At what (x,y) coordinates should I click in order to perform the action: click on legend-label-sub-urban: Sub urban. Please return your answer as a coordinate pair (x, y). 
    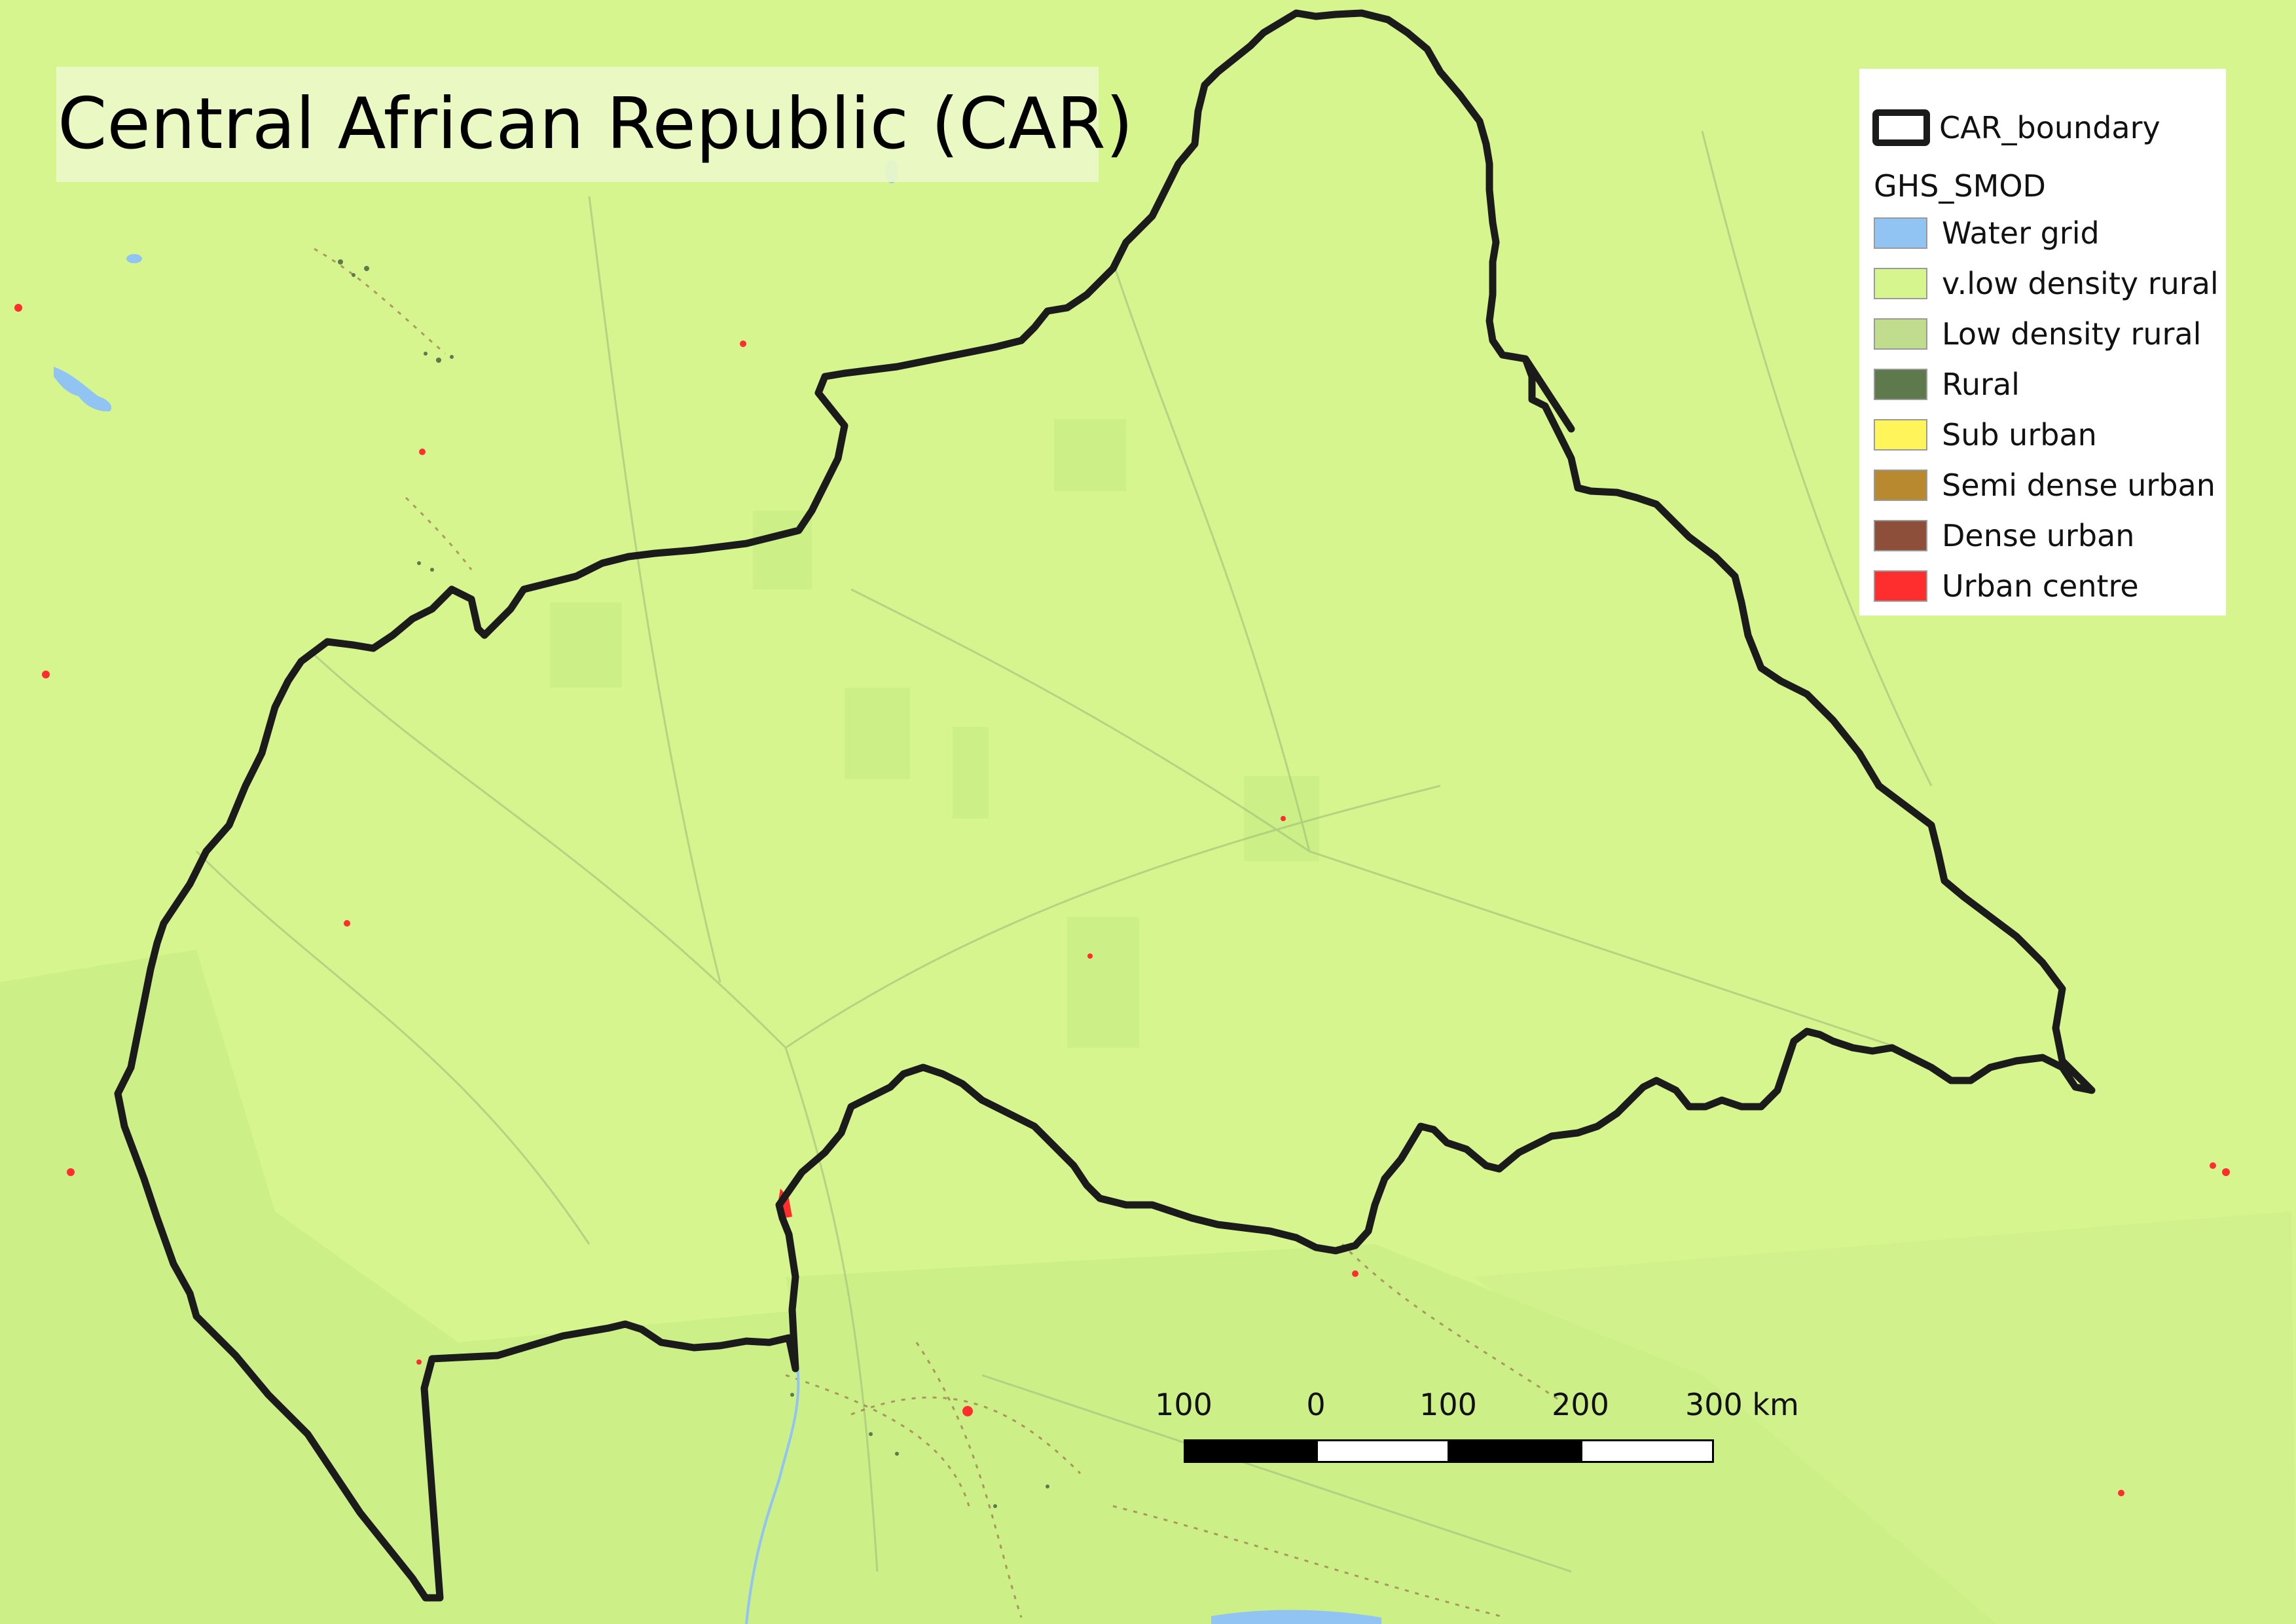
    Looking at the image, I should click on (2019, 434).